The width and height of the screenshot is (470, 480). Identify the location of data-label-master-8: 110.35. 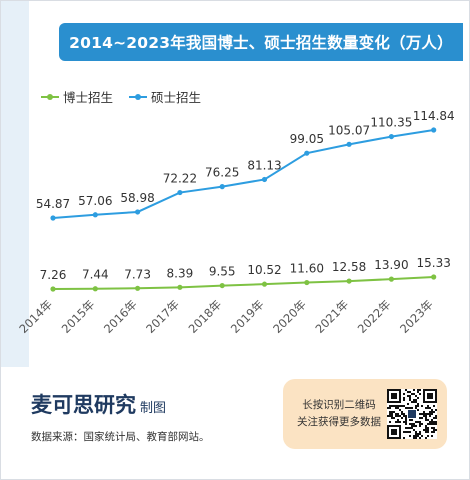
(391, 123).